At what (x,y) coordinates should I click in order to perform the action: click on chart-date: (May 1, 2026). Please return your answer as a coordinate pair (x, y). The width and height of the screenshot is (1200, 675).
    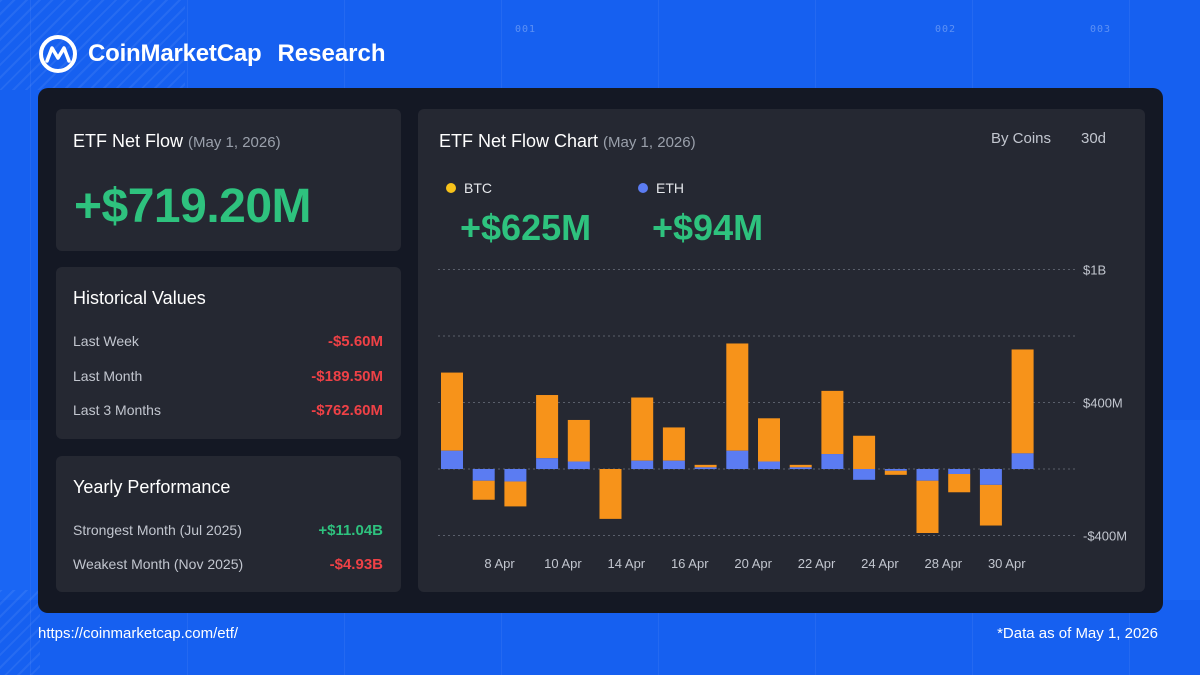
    Looking at the image, I should click on (649, 142).